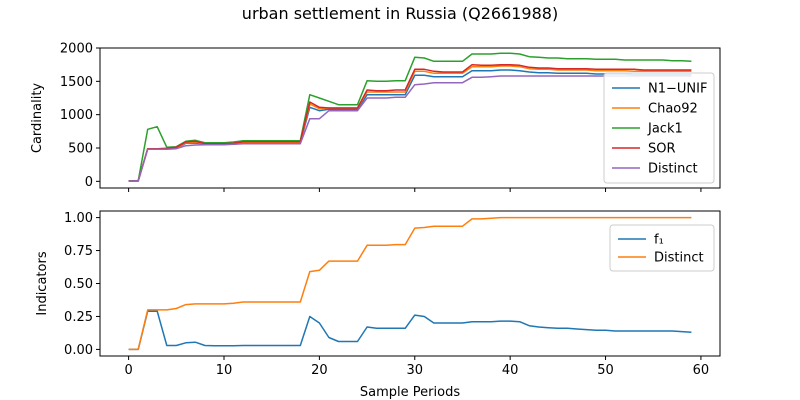  I want to click on y-axis-label: Cardinality, so click(37, 118).